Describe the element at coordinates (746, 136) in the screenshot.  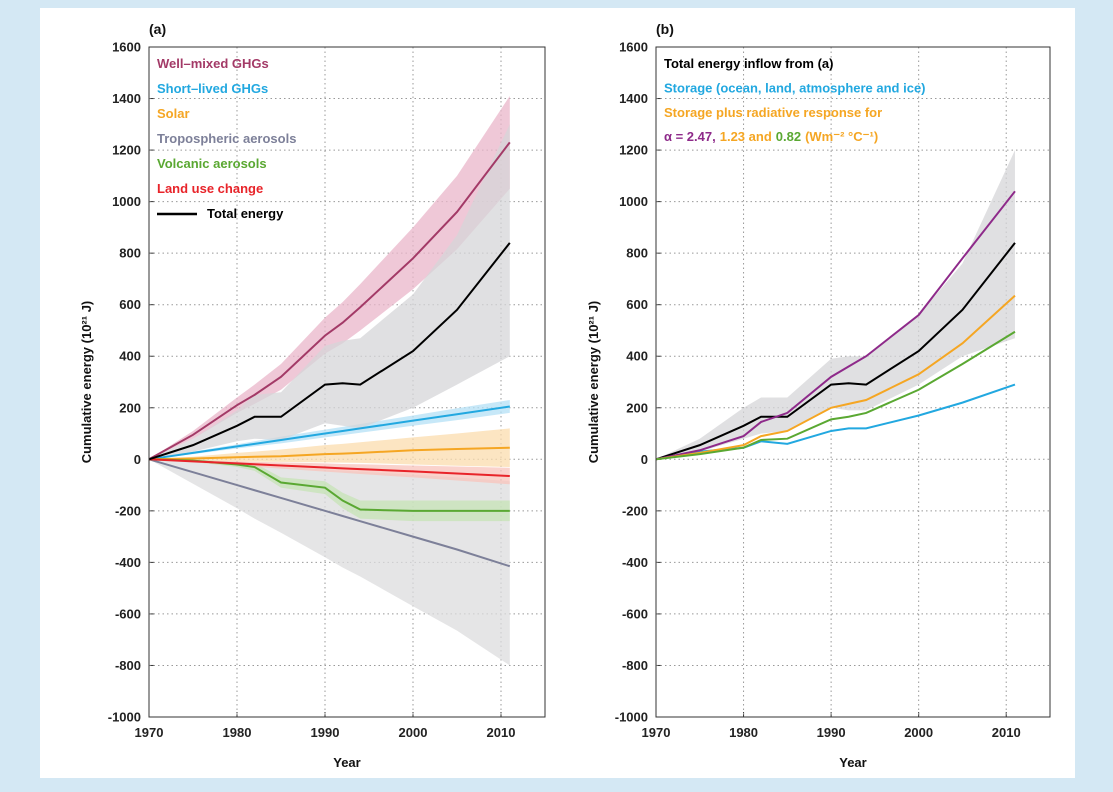
I see `legend-entry: 1.23 and` at that location.